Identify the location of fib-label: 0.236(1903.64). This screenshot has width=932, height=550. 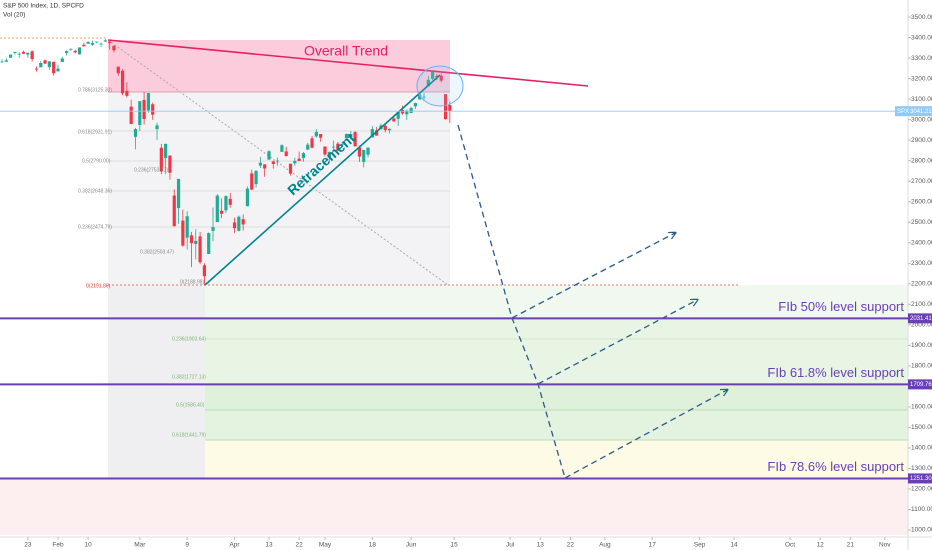
(189, 339).